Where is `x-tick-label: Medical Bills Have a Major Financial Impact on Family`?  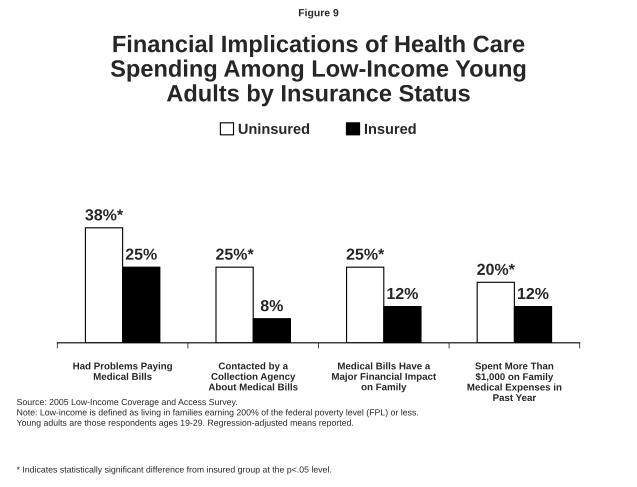 x-tick-label: Medical Bills Have a Major Financial Impact on Family is located at coordinates (384, 377).